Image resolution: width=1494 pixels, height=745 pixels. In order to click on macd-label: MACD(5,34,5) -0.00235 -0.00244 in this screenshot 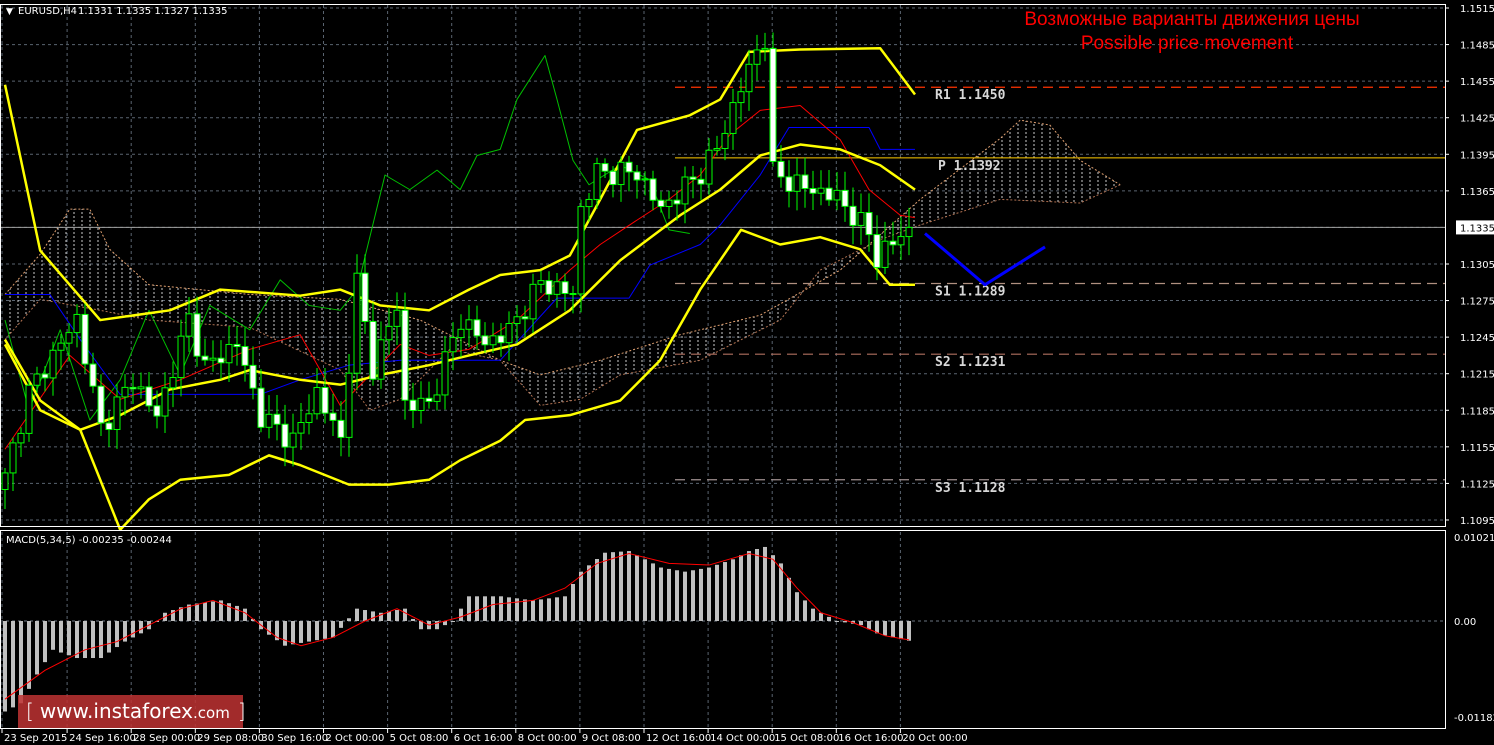, I will do `click(89, 540)`.